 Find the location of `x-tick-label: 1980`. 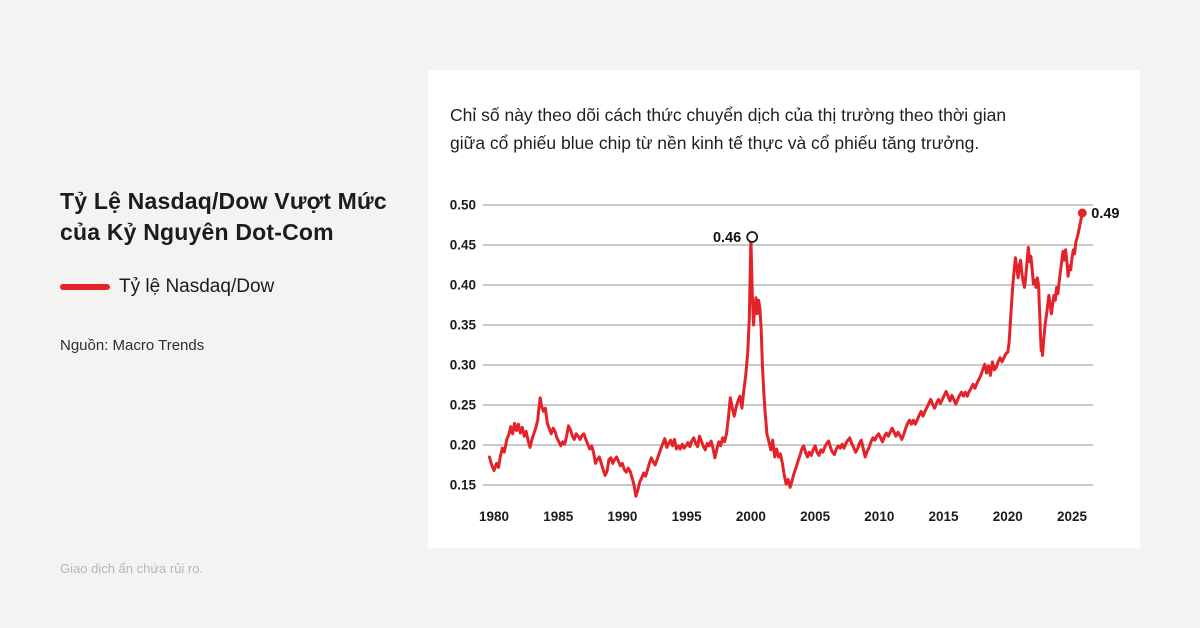

x-tick-label: 1980 is located at coordinates (494, 516).